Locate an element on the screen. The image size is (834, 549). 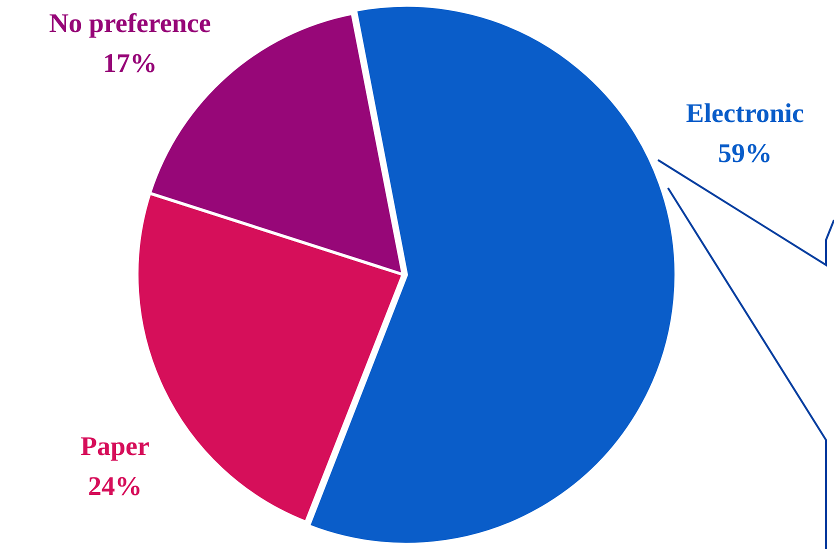
slice-label: Paper is located at coordinates (115, 445).